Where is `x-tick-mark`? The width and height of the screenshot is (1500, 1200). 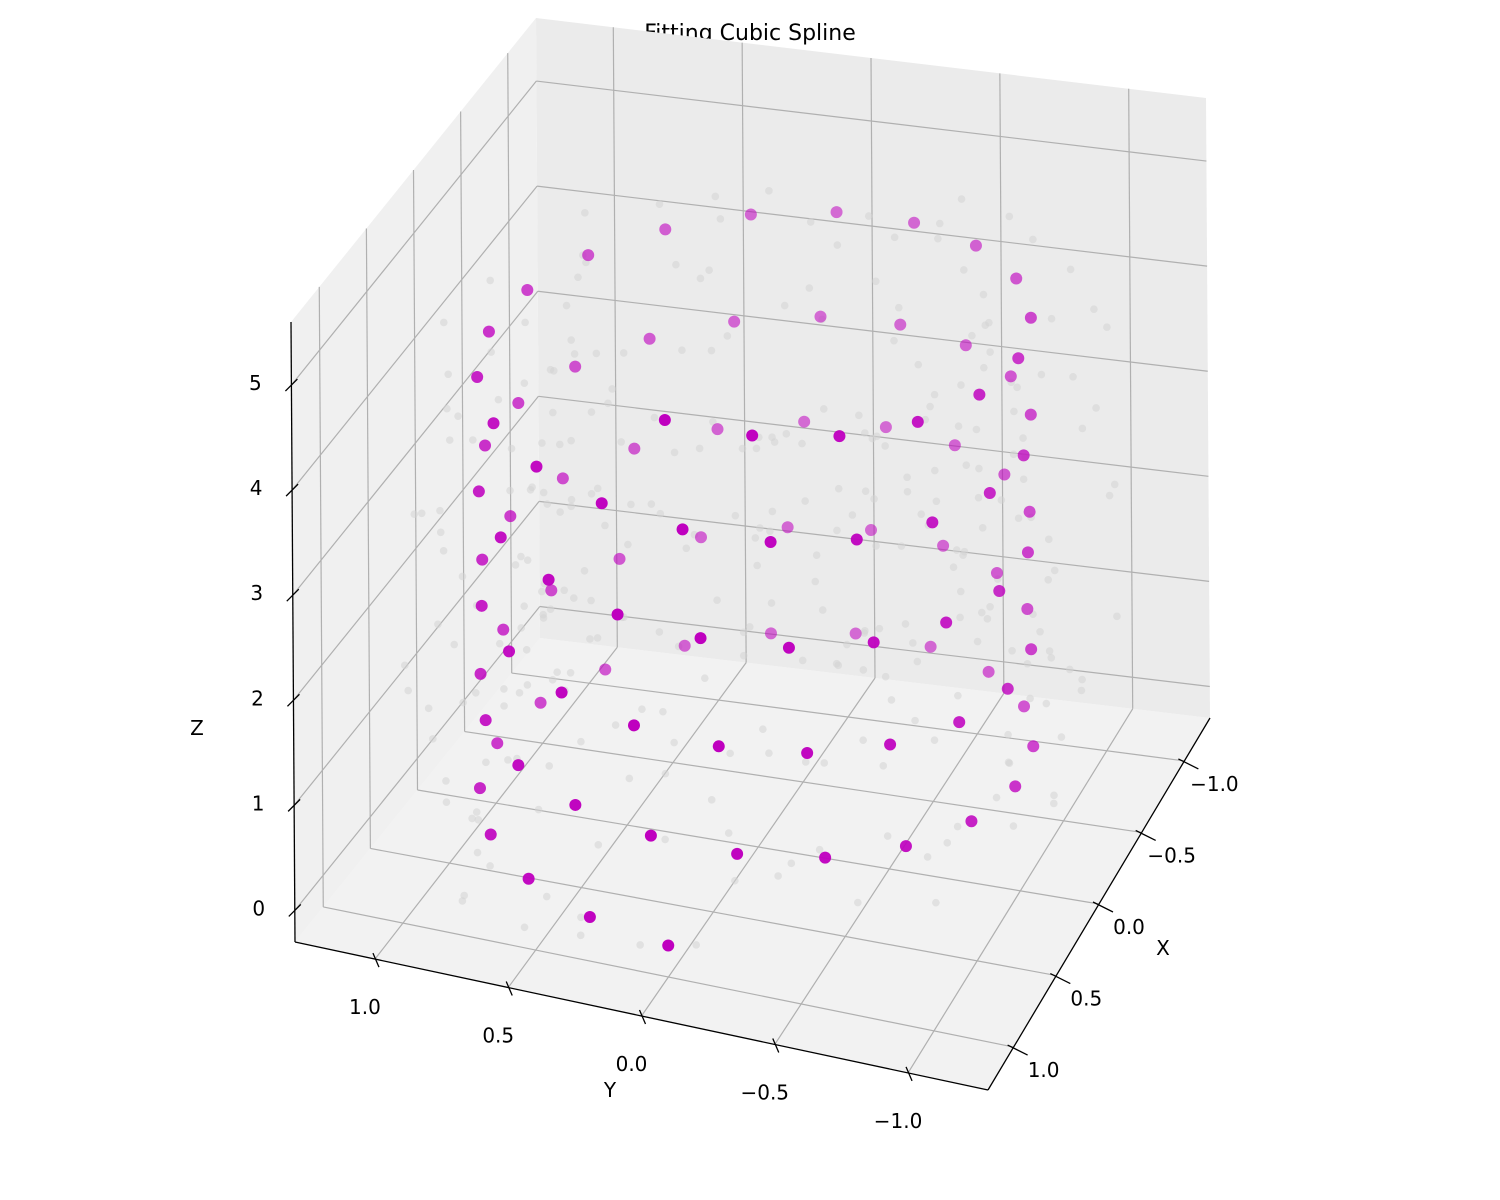 x-tick-mark is located at coordinates (1188, 764).